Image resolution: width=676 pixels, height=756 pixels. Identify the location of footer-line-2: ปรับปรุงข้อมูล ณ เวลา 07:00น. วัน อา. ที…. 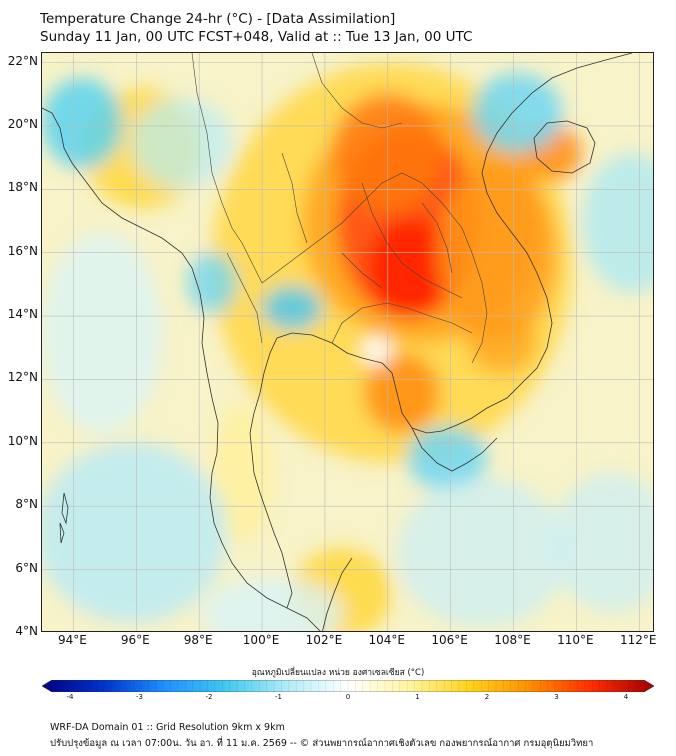
(322, 743).